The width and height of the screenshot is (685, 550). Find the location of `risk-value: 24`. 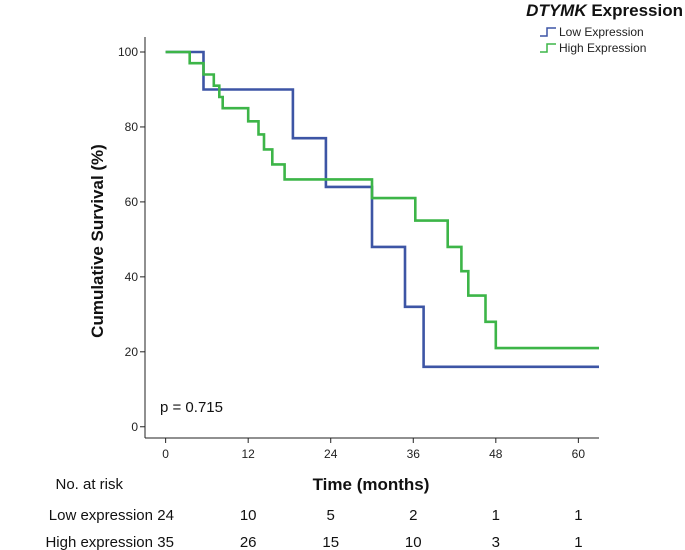

risk-value: 24 is located at coordinates (165, 515).